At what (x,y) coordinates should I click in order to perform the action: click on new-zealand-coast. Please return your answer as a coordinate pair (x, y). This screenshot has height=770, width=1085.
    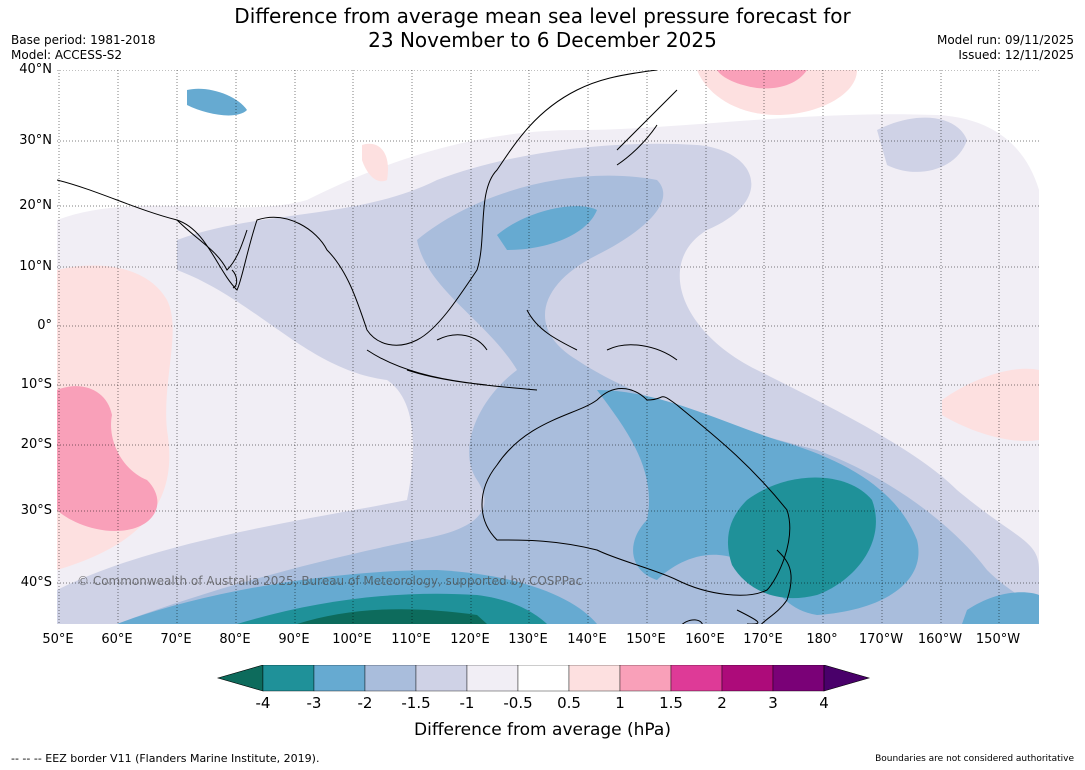
    Looking at the image, I should click on (764, 586).